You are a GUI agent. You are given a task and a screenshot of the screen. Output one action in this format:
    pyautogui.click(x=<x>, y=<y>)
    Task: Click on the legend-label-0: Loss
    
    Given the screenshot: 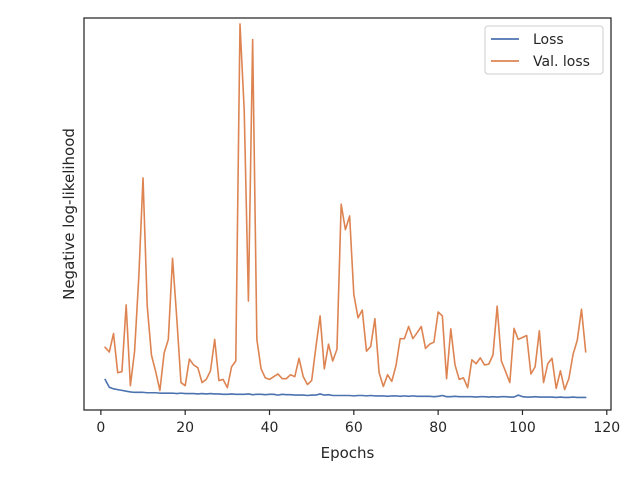 What is the action you would take?
    pyautogui.click(x=548, y=40)
    